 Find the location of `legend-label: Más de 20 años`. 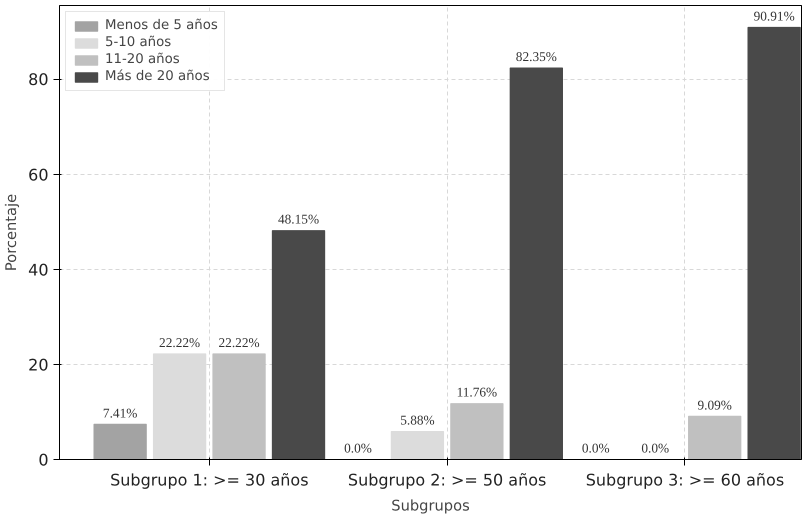

legend-label: Más de 20 años is located at coordinates (157, 76).